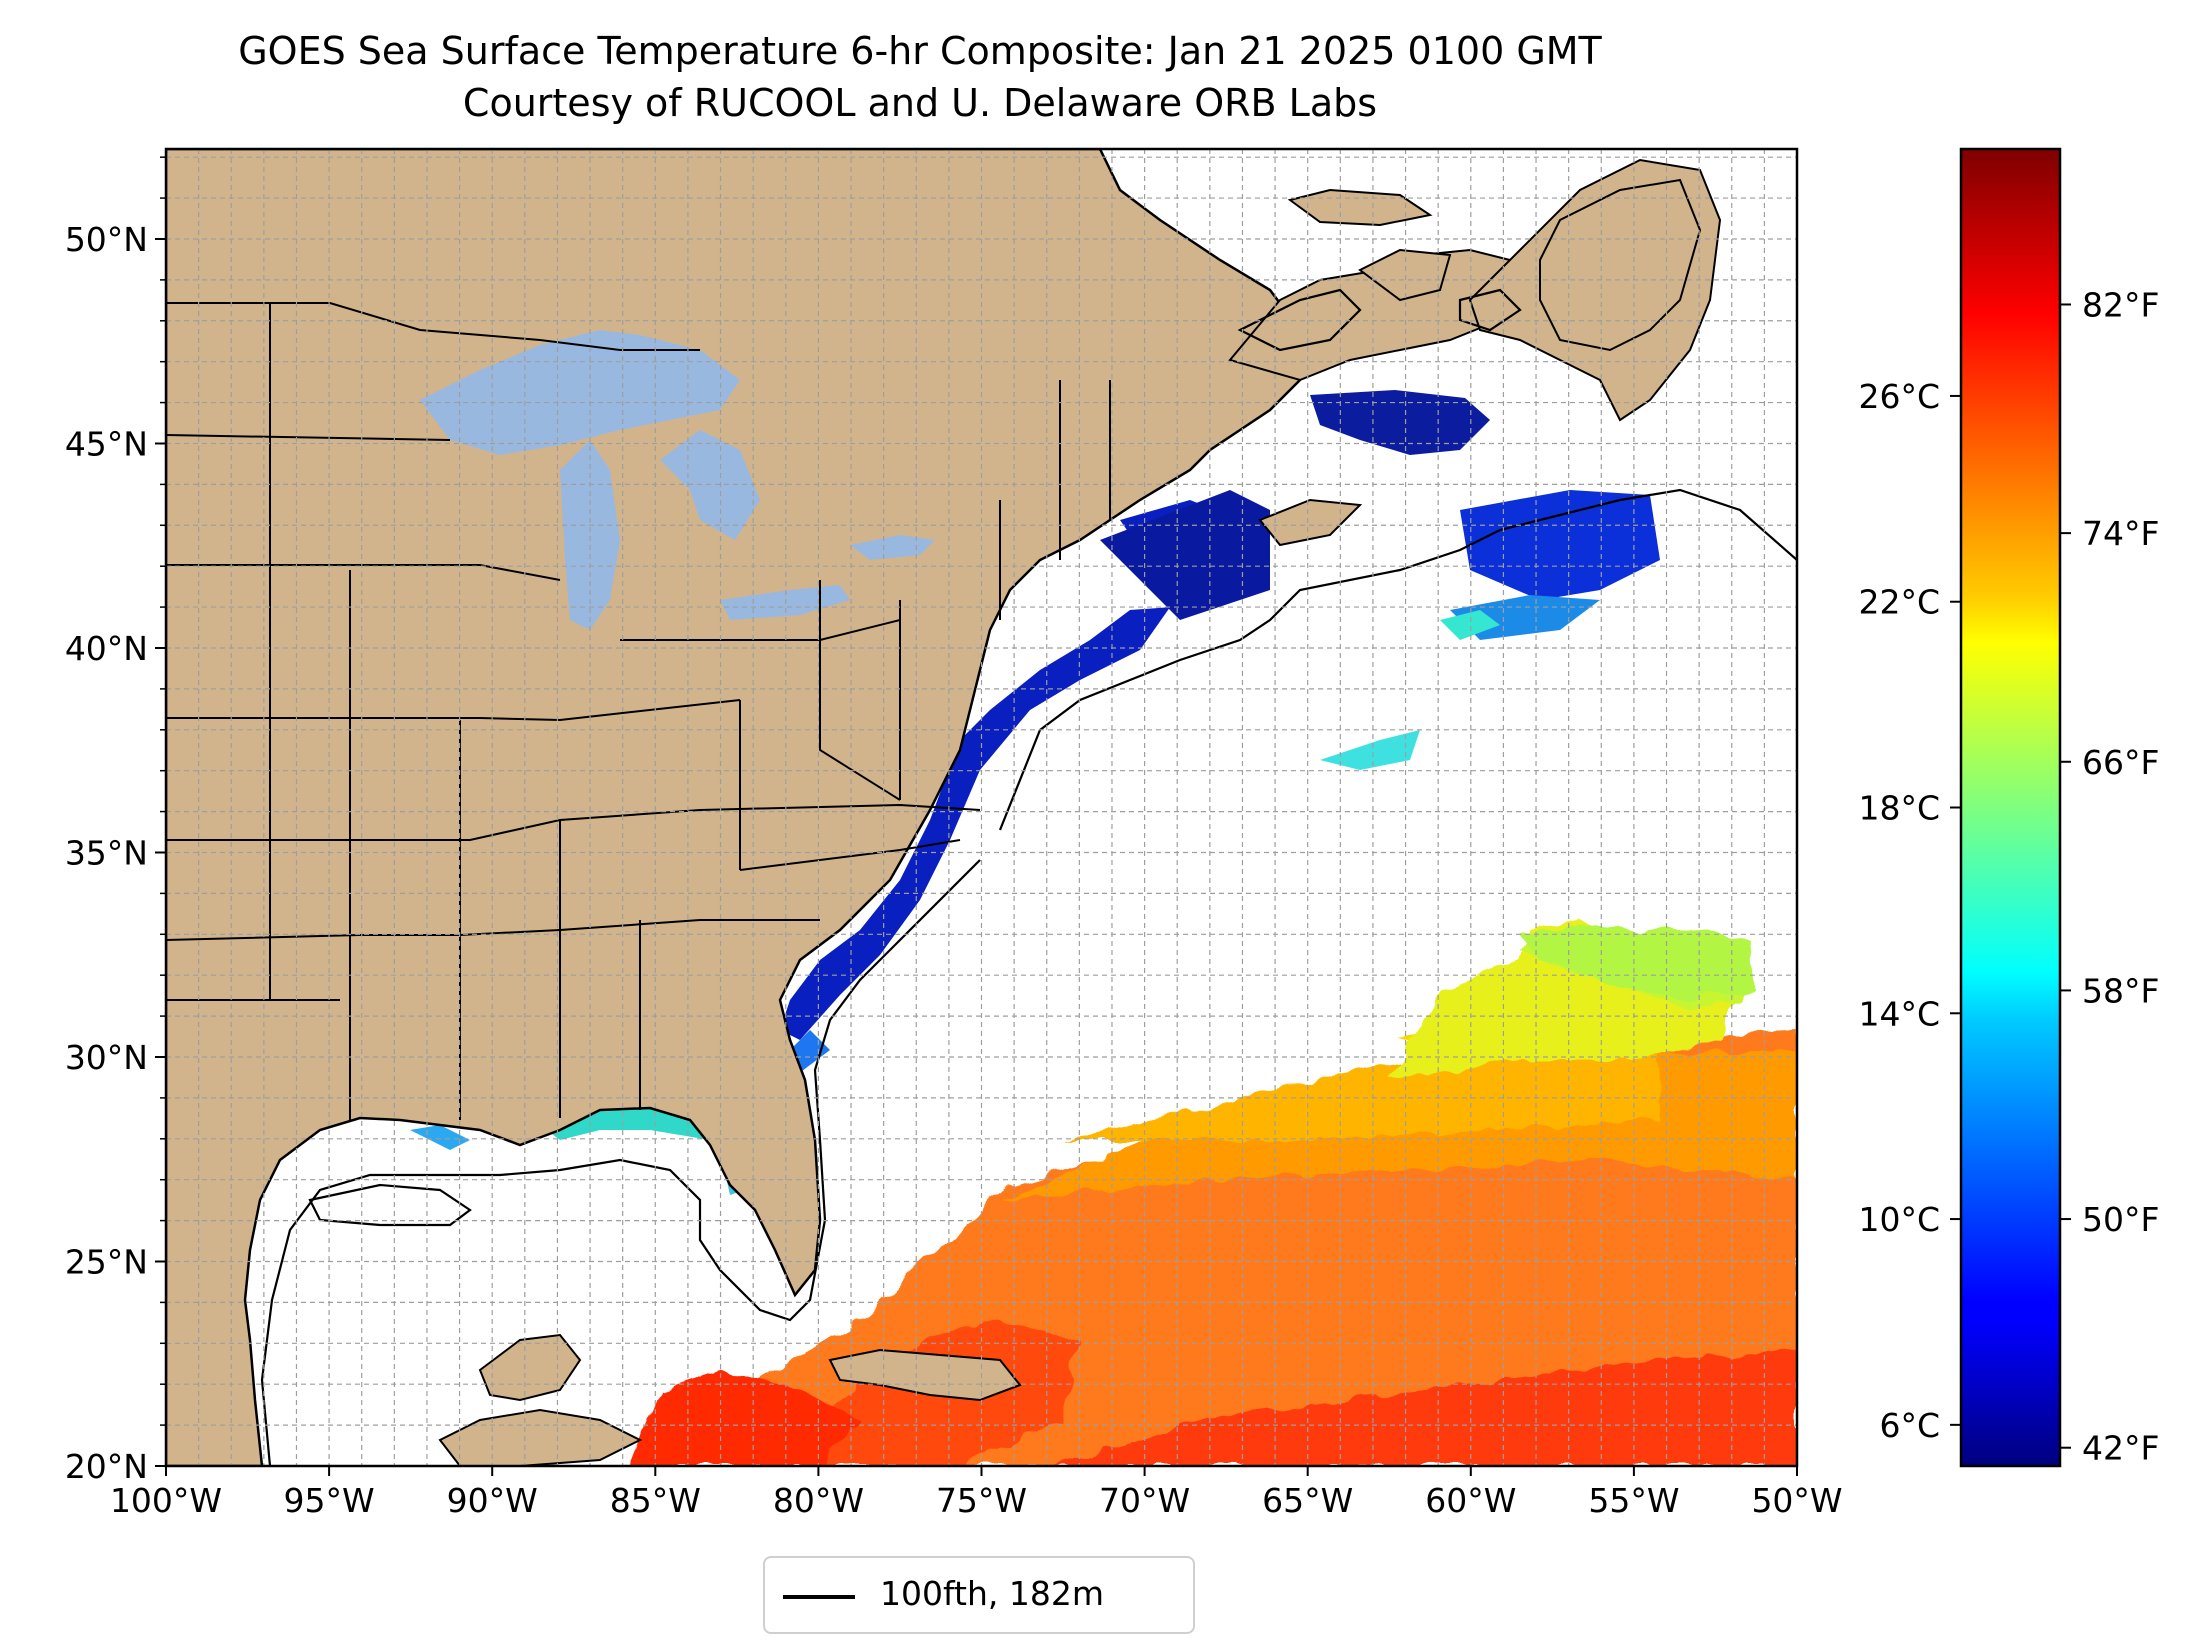  What do you see at coordinates (2120, 1219) in the screenshot?
I see `fahrenheit-tick-label: 50°F` at bounding box center [2120, 1219].